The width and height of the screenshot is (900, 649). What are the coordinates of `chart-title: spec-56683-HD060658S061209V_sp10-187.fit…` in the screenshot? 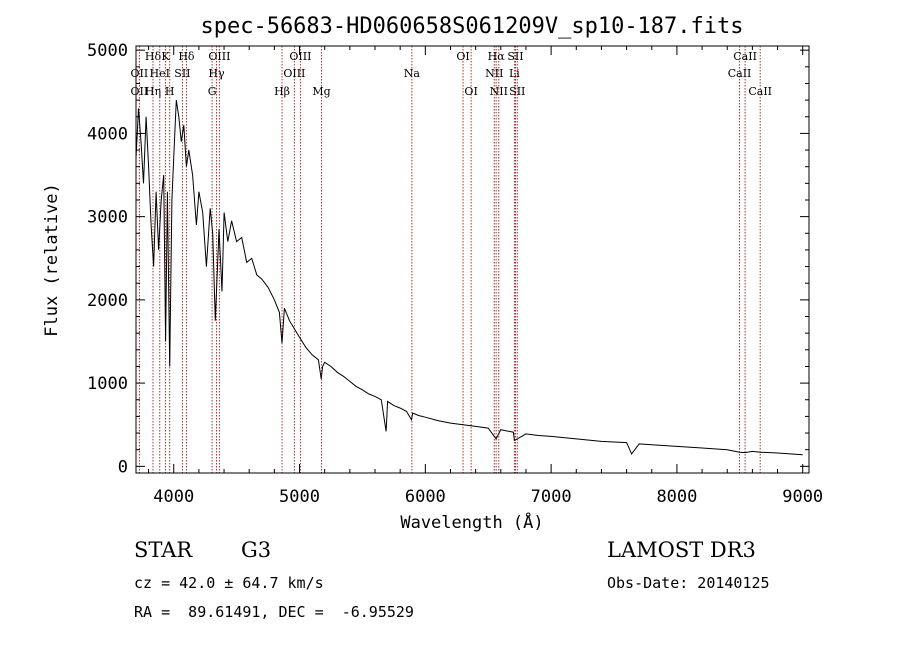 It's located at (471, 26).